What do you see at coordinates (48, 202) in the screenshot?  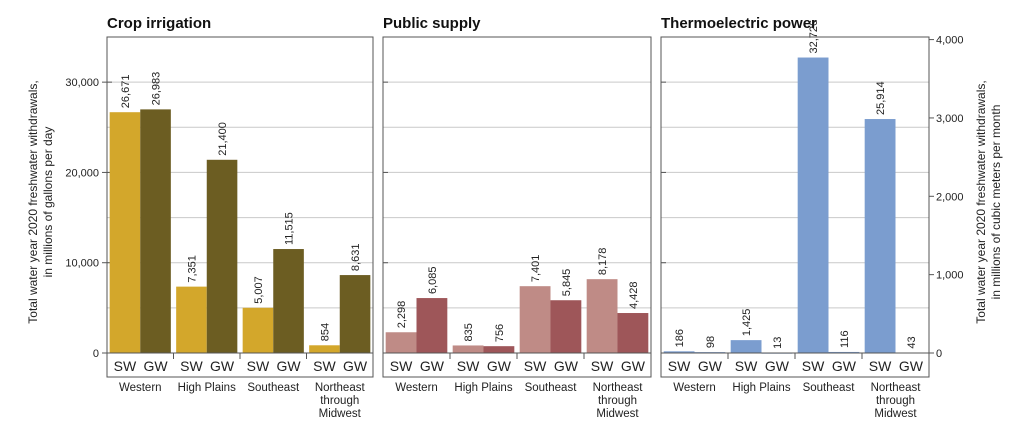 I see `left-axis-label-line2: in millions of gallons per day` at bounding box center [48, 202].